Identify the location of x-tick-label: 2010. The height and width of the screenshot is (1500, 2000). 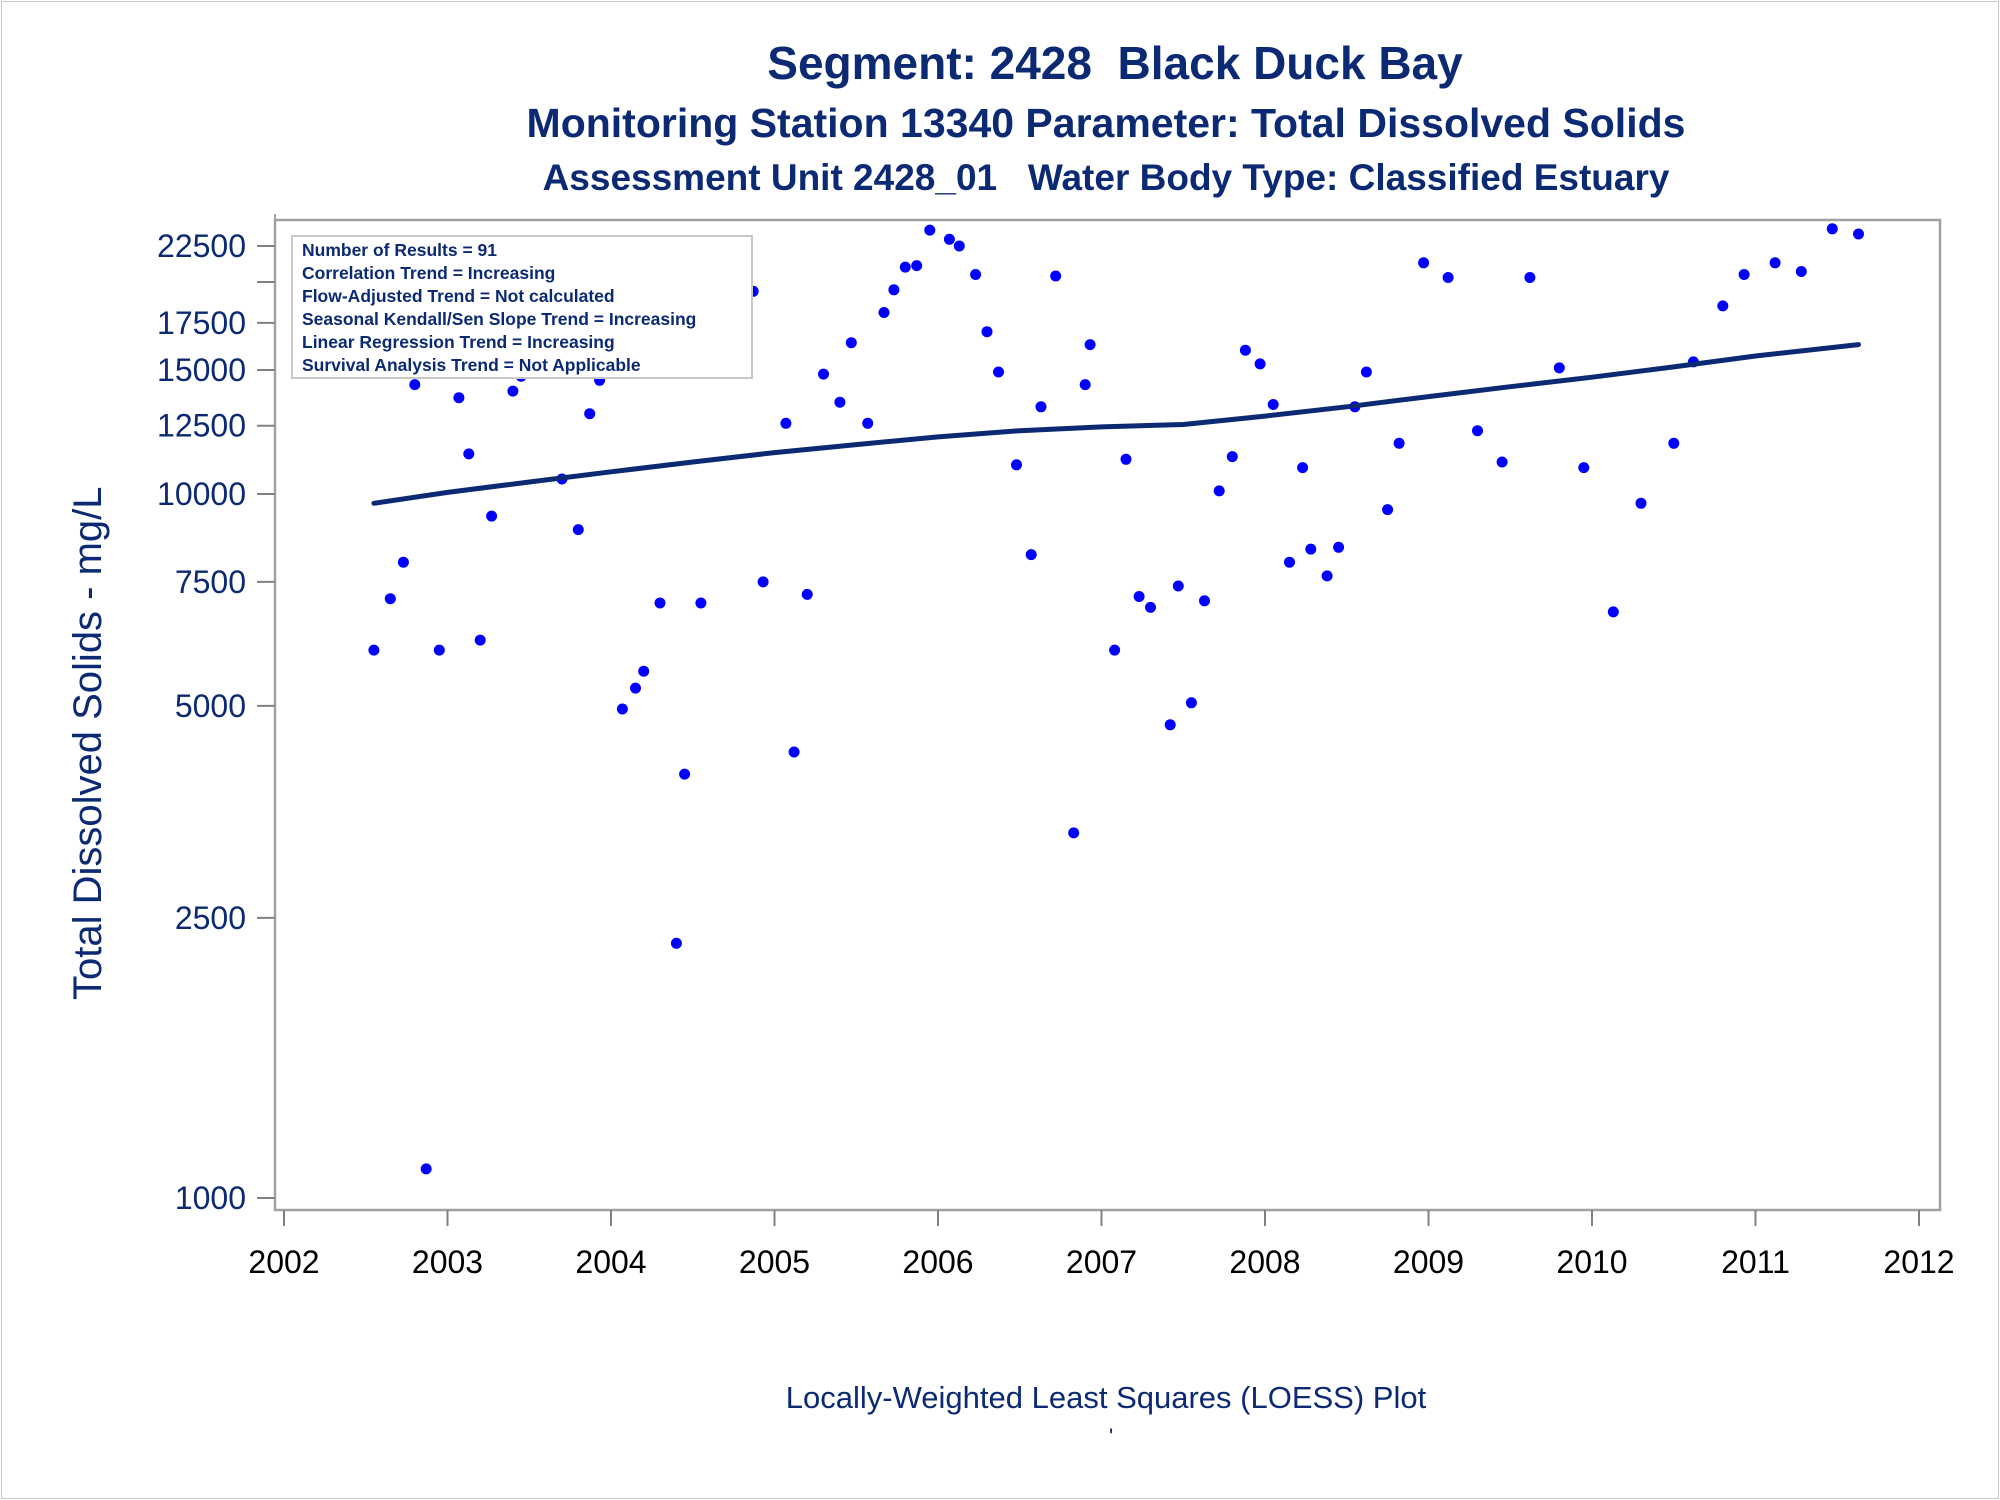
(1591, 1262).